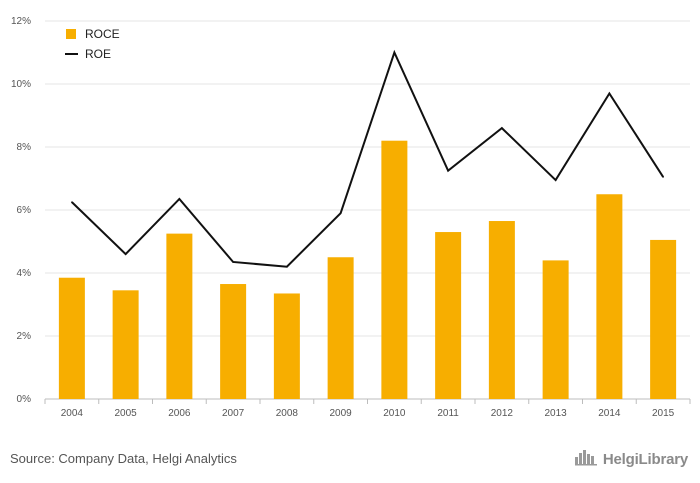 The height and width of the screenshot is (483, 700). I want to click on brand: HelgiLibrary, so click(631, 459).